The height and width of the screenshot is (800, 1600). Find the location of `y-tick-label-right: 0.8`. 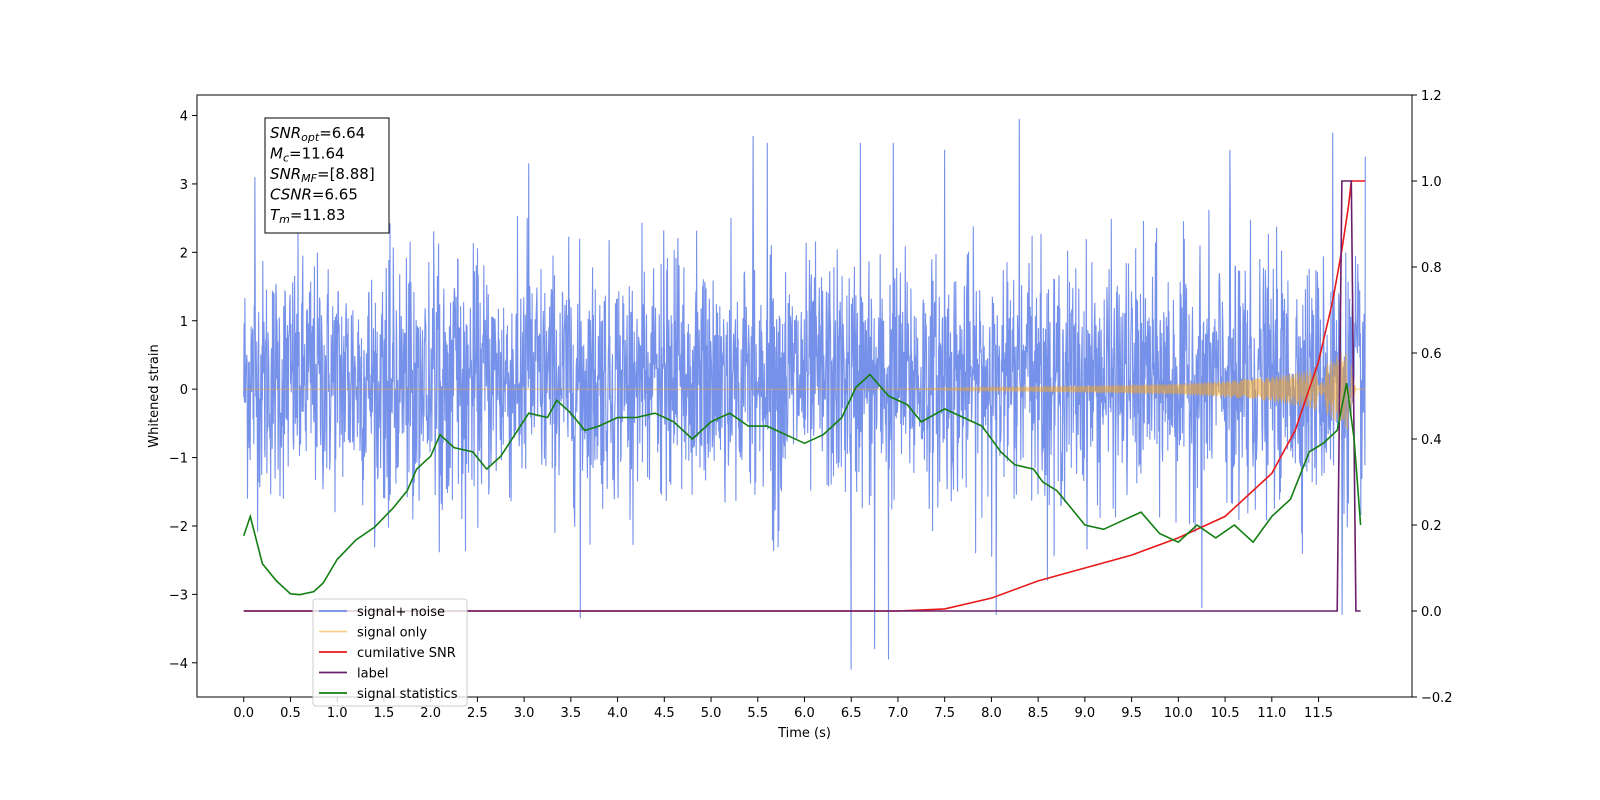

y-tick-label-right: 0.8 is located at coordinates (1431, 268).